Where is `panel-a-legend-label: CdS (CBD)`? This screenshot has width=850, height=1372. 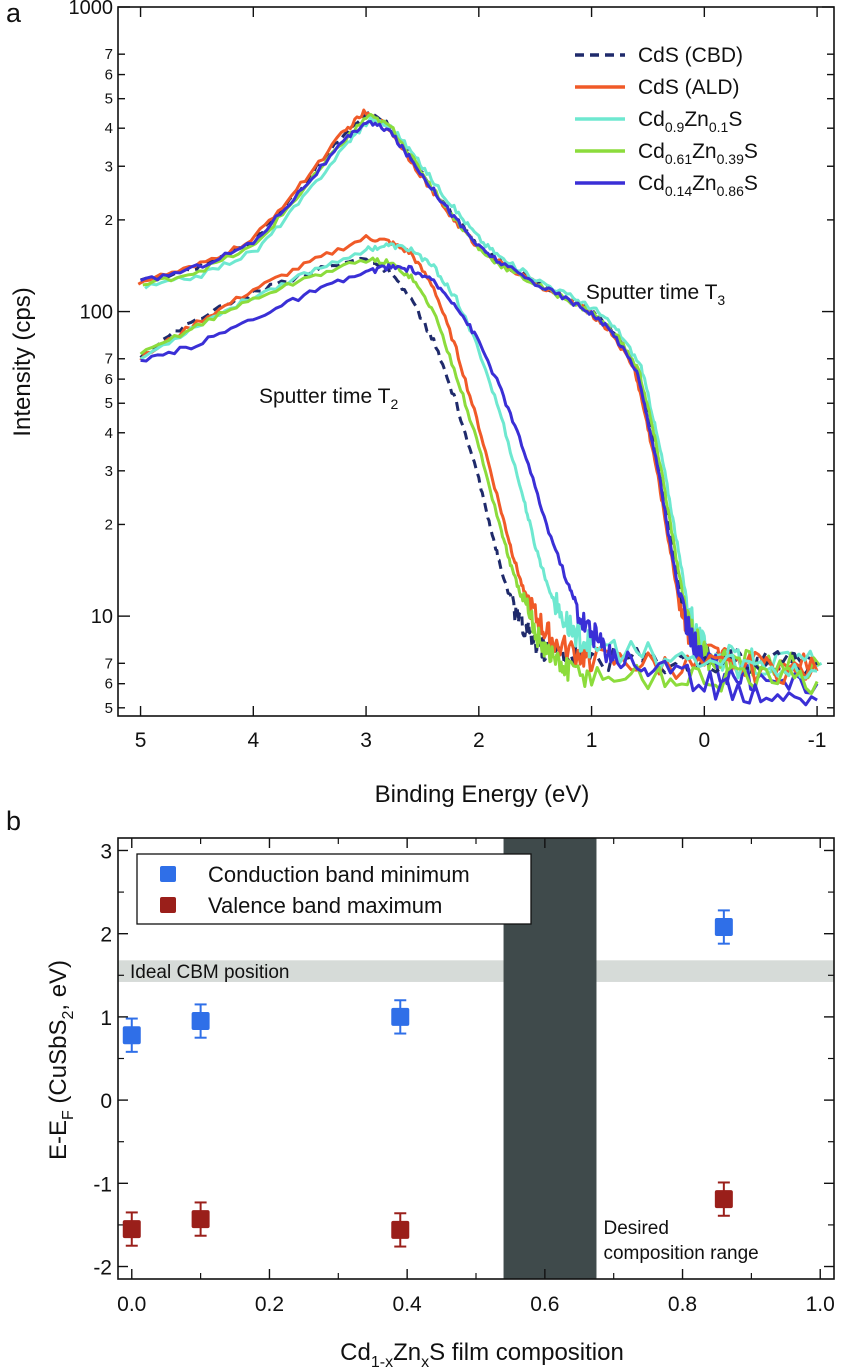 panel-a-legend-label: CdS (CBD) is located at coordinates (690, 55).